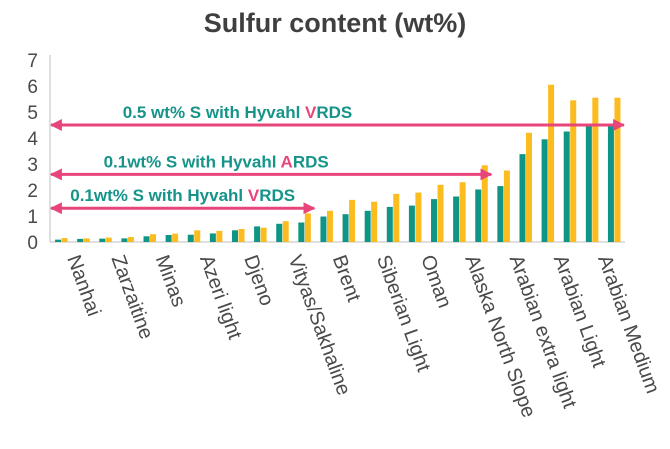 The height and width of the screenshot is (449, 670). Describe the element at coordinates (287, 161) in the screenshot. I see `annotation-highlight: A` at that location.